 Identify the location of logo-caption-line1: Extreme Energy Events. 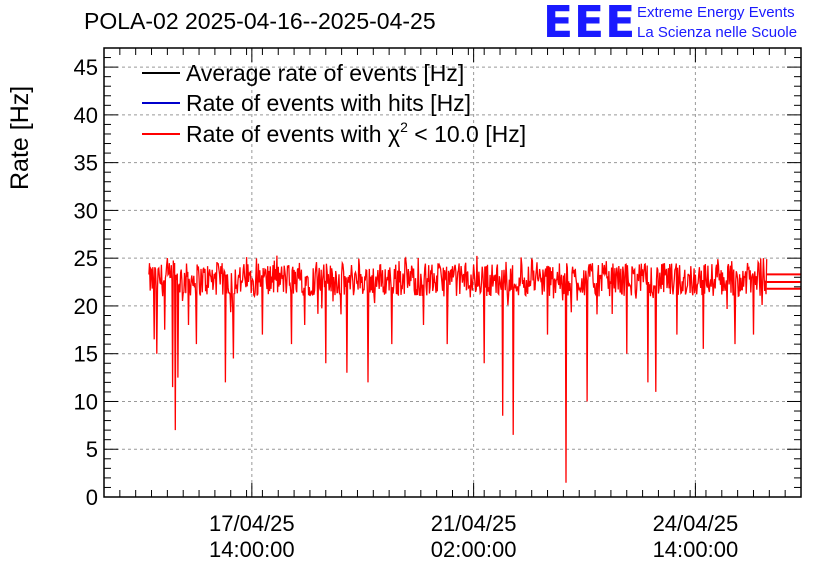
(716, 12).